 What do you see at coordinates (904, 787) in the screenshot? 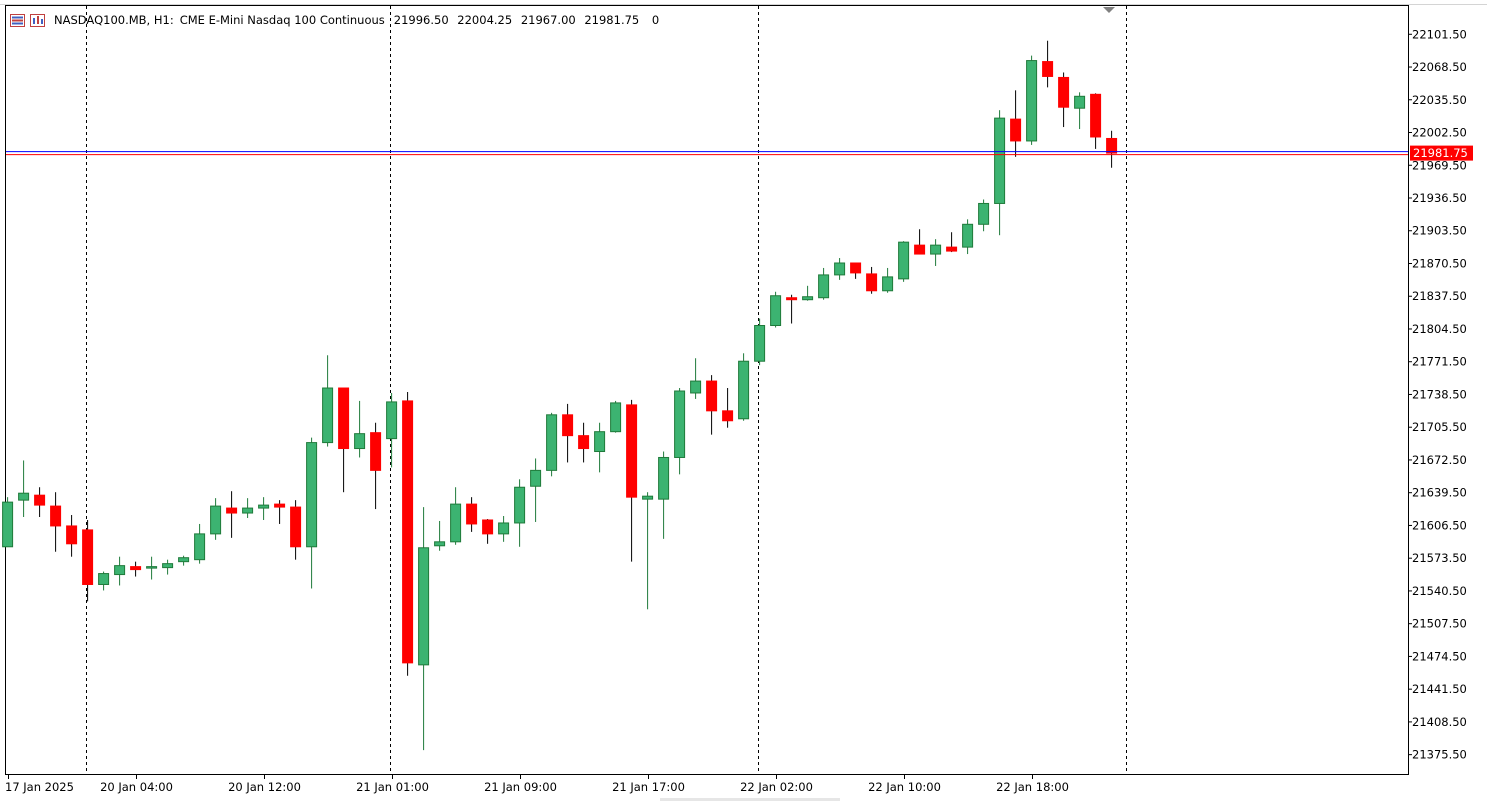
I see `x-tick-label: 22 Jan 10:00` at bounding box center [904, 787].